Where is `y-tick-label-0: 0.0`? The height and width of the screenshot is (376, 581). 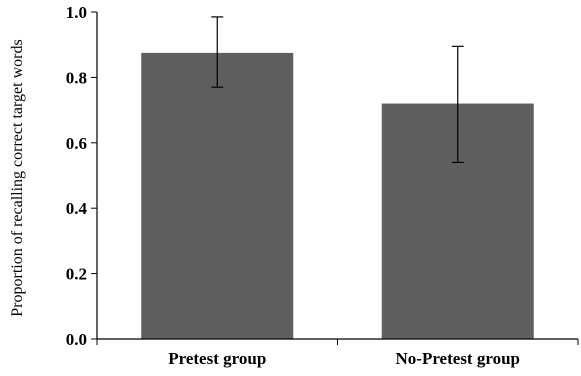 y-tick-label-0: 0.0 is located at coordinates (76, 339).